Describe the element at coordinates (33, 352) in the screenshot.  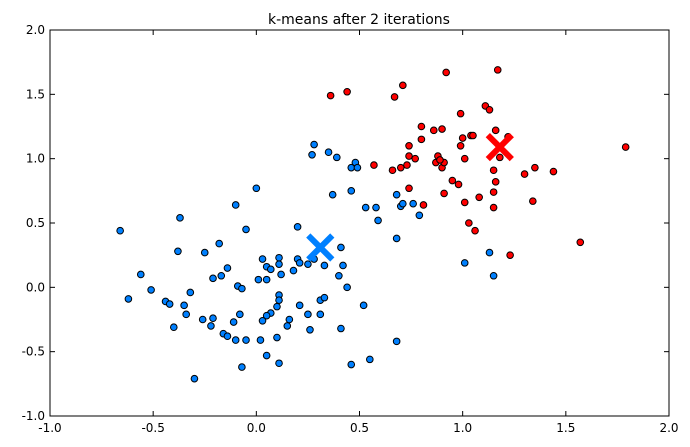
I see `y-tick-label: -0.5` at that location.